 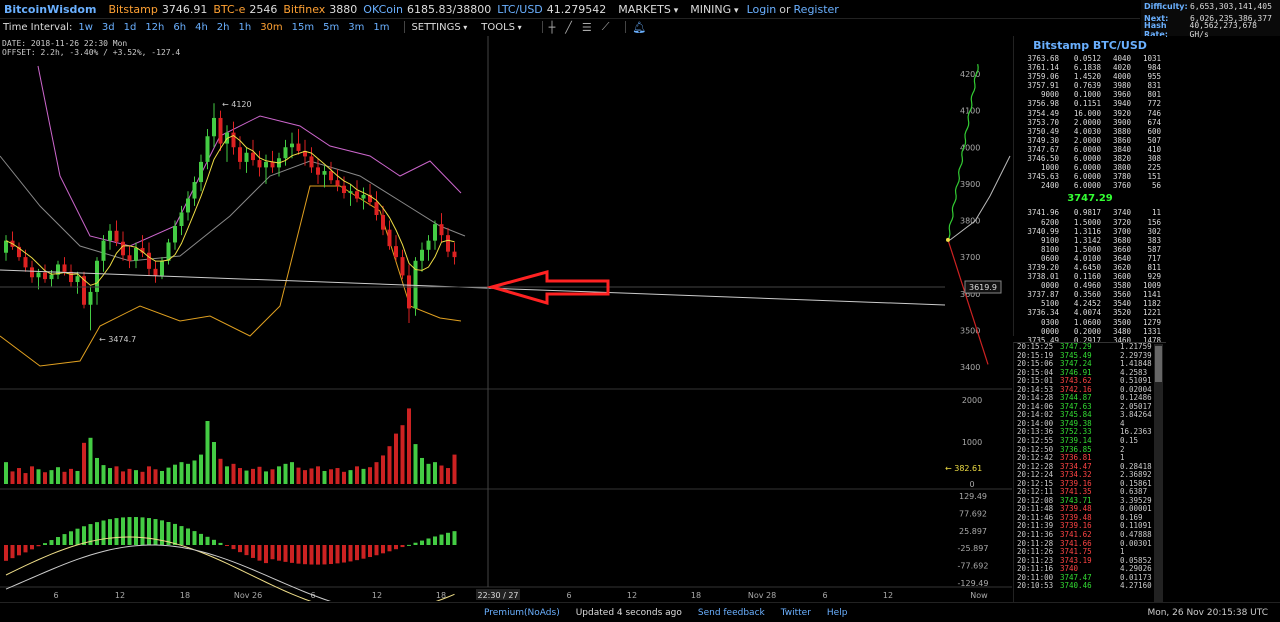 What do you see at coordinates (522, 613) in the screenshot?
I see `premium-link: Premium(NoAds)` at bounding box center [522, 613].